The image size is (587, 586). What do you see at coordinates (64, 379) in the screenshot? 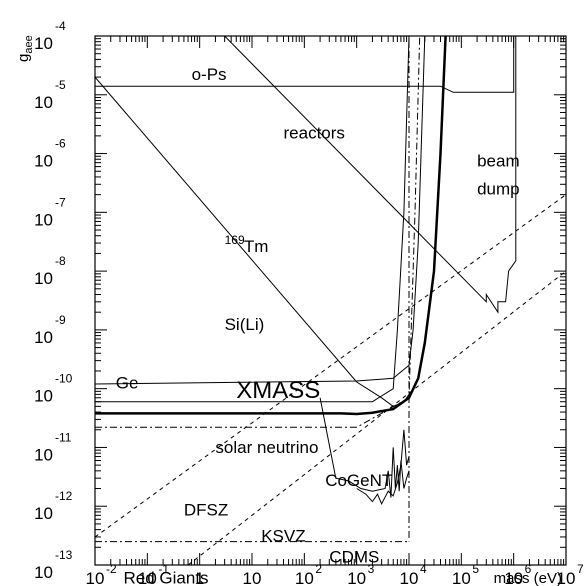
I see `y-tick-exponent: -10` at bounding box center [64, 379].